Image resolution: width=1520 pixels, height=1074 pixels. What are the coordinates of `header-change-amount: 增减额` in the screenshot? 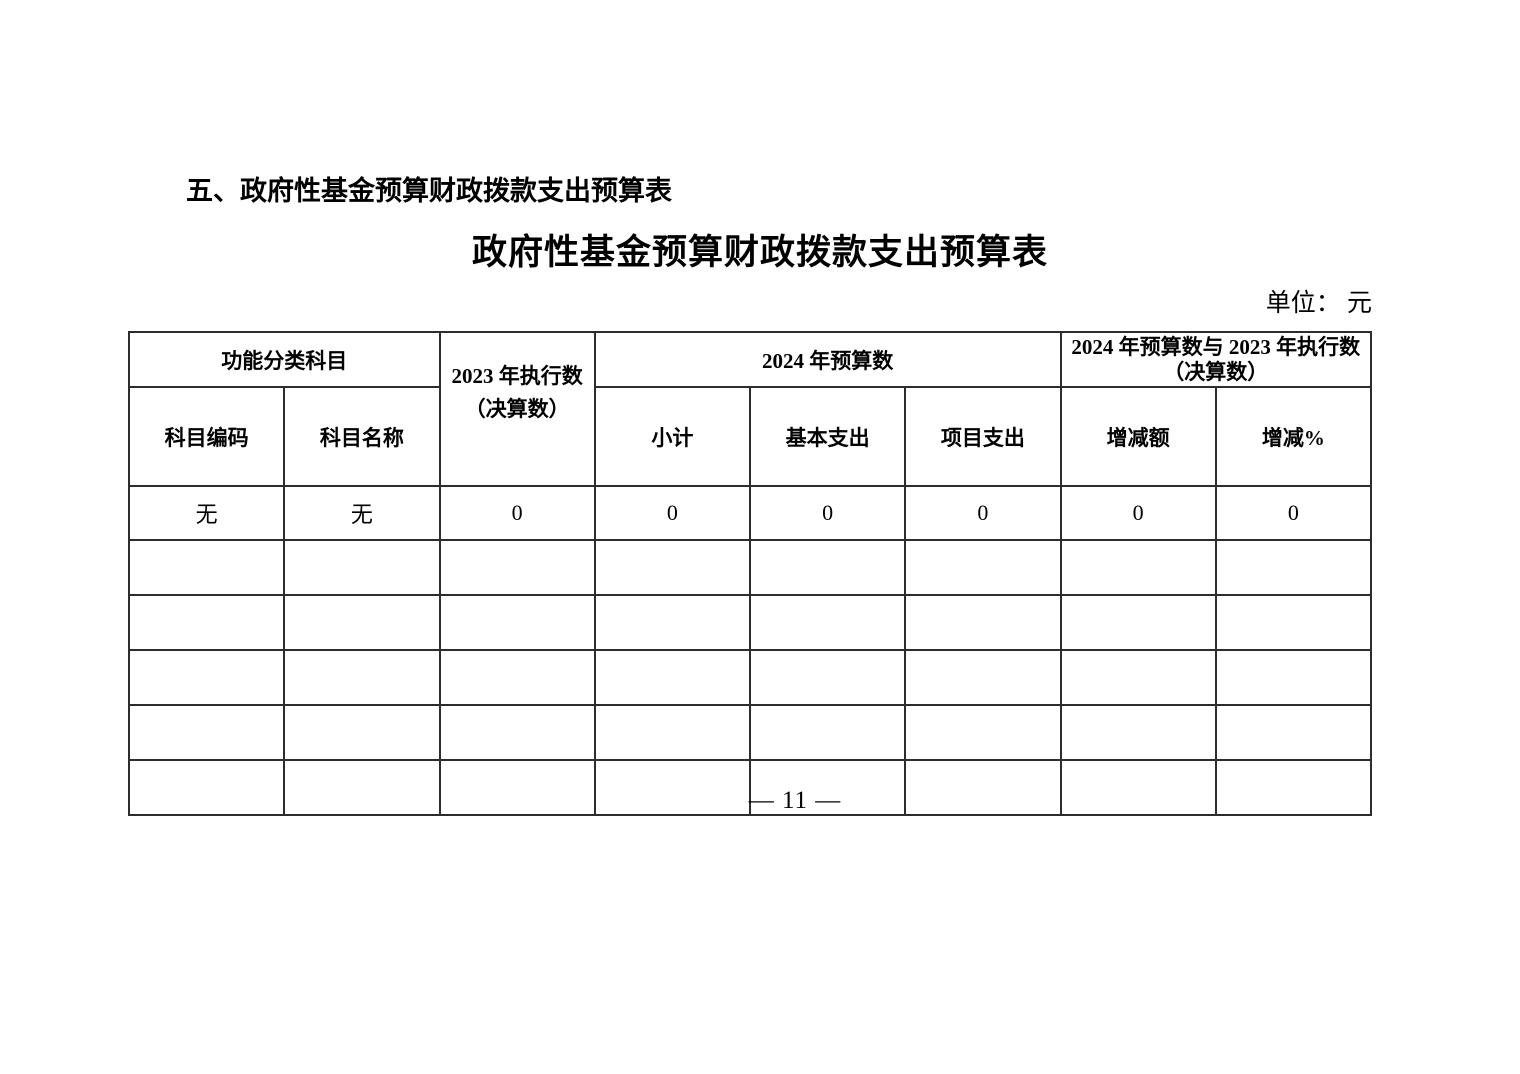 It's located at (1138, 436).